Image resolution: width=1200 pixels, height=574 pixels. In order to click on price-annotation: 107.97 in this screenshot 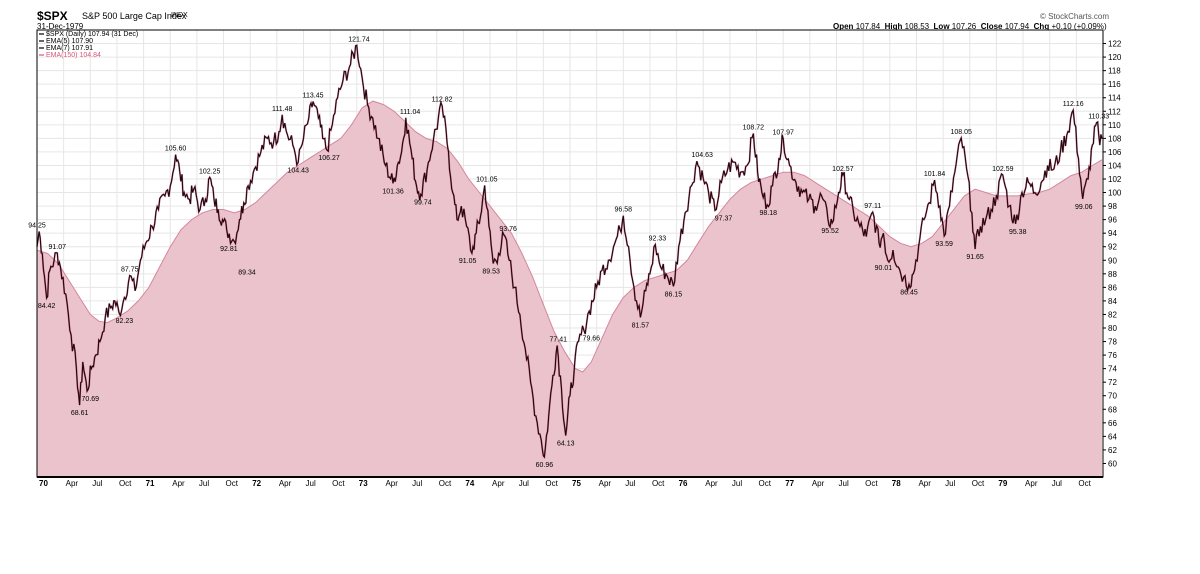, I will do `click(783, 133)`.